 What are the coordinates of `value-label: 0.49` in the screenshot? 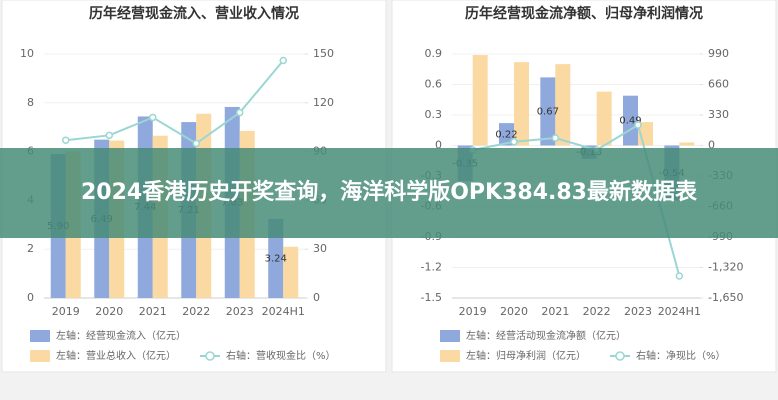 It's located at (630, 121).